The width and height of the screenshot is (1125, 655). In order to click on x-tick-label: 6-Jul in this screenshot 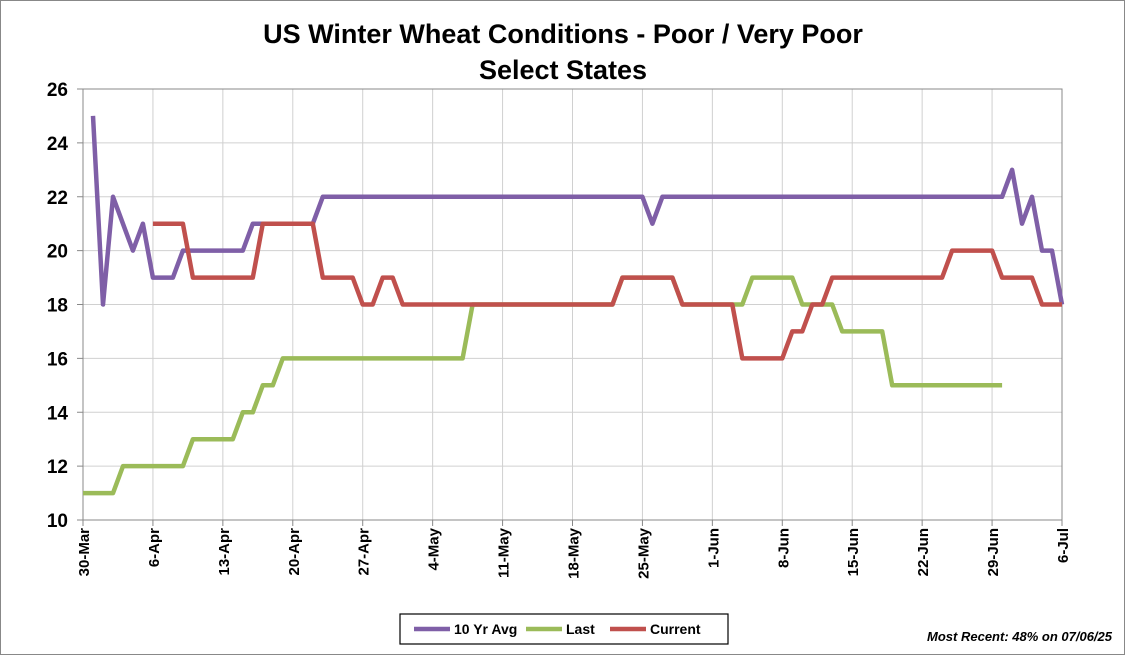, I will do `click(1063, 545)`.